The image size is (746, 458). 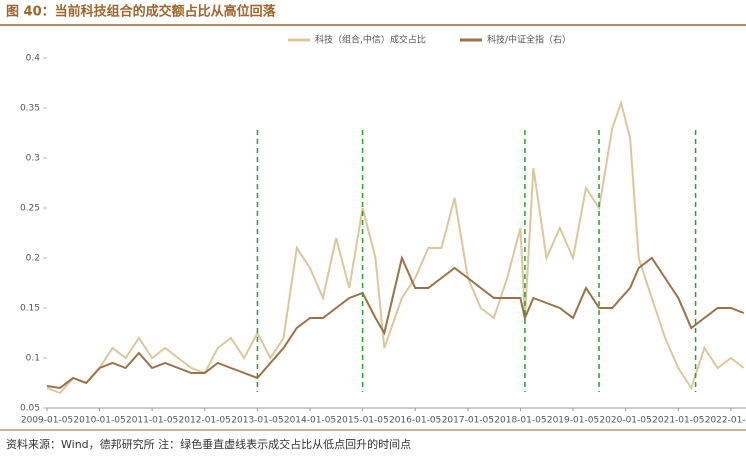 I want to click on source-note: 资料来源：Wind，德邦研究所 注：绿色垂直虚线表示成交占比从低点回升的时间点, so click(x=208, y=444).